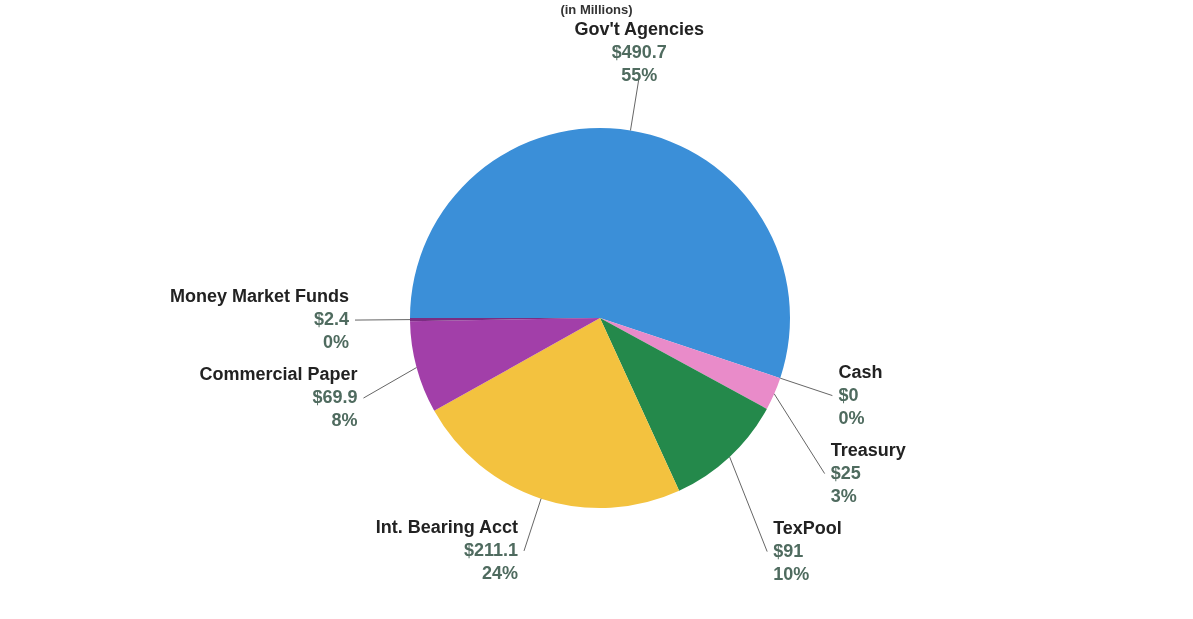  What do you see at coordinates (845, 484) in the screenshot?
I see `data-label: $25 3%` at bounding box center [845, 484].